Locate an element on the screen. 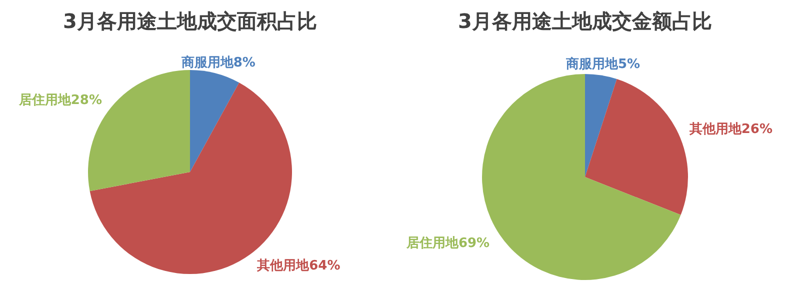  chart-title: 3月各用途土地成交面积占比 is located at coordinates (190, 21).